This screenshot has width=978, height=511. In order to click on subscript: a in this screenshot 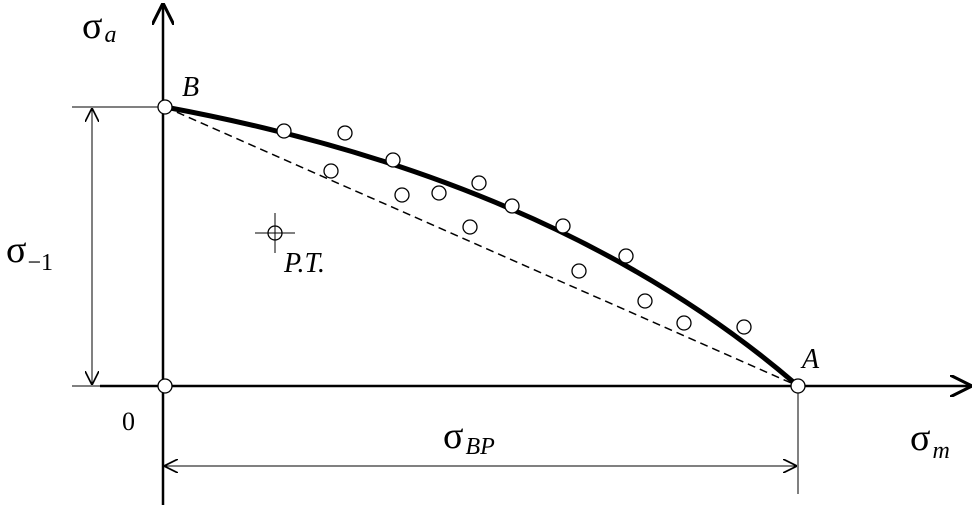, I will do `click(110, 35)`.